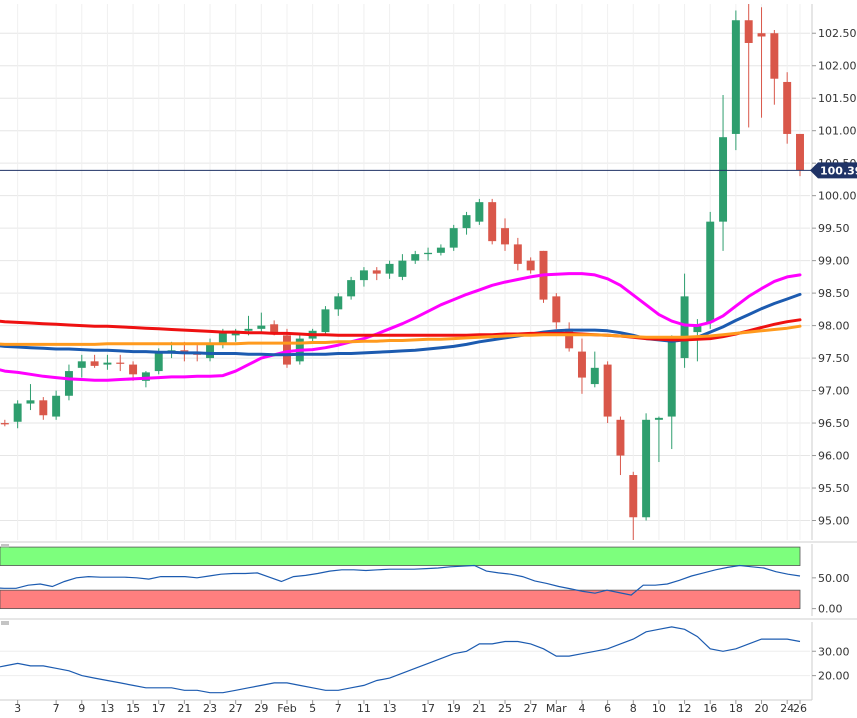 This screenshot has height=718, width=857. I want to click on price-tick-label: 97.00, so click(834, 391).